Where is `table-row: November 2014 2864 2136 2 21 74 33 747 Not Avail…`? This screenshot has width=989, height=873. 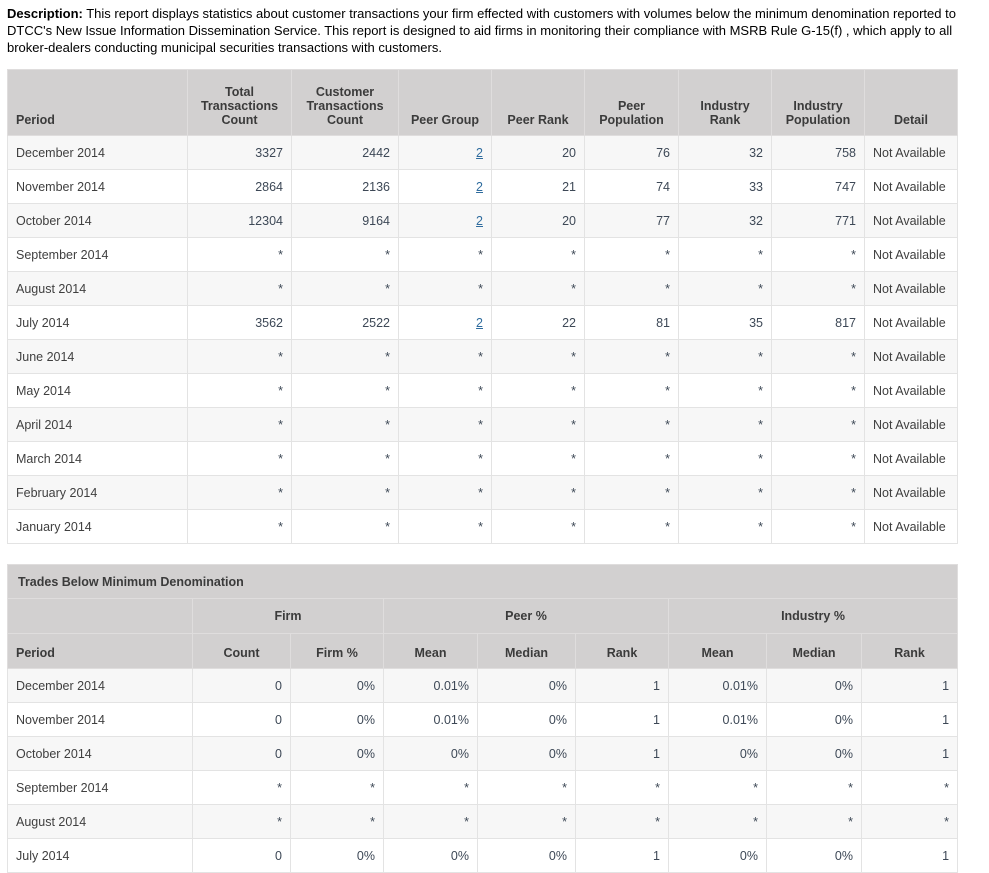 table-row: November 2014 2864 2136 2 21 74 33 747 Not Avail… is located at coordinates (482, 186).